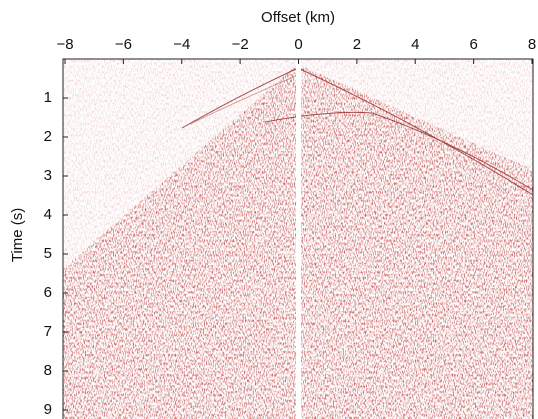 The width and height of the screenshot is (538, 419). I want to click on x-tick-label: −4, so click(181, 44).